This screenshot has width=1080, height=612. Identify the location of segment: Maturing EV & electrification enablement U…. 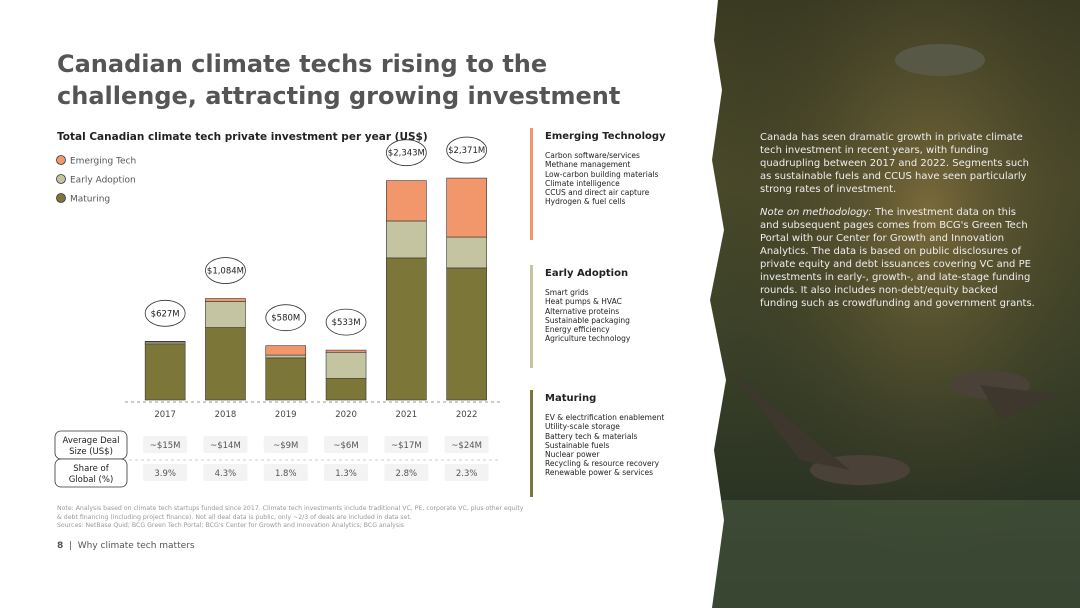
(605, 435).